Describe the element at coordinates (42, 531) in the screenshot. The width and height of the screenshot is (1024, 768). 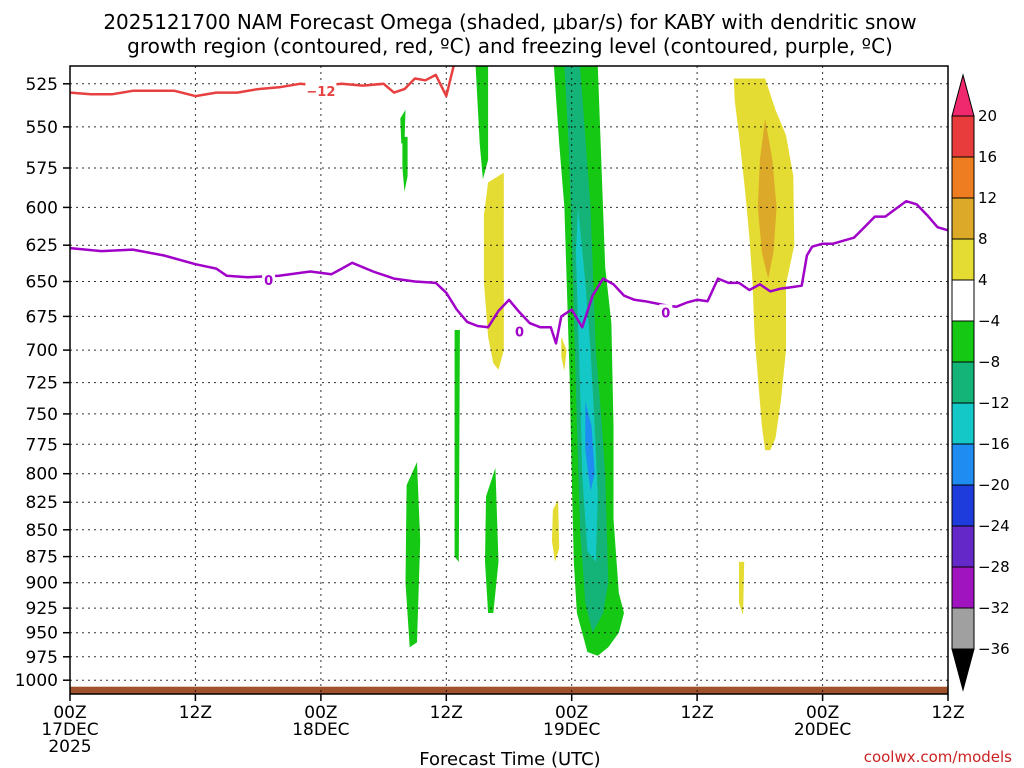
I see `y-tick-label: 850` at that location.